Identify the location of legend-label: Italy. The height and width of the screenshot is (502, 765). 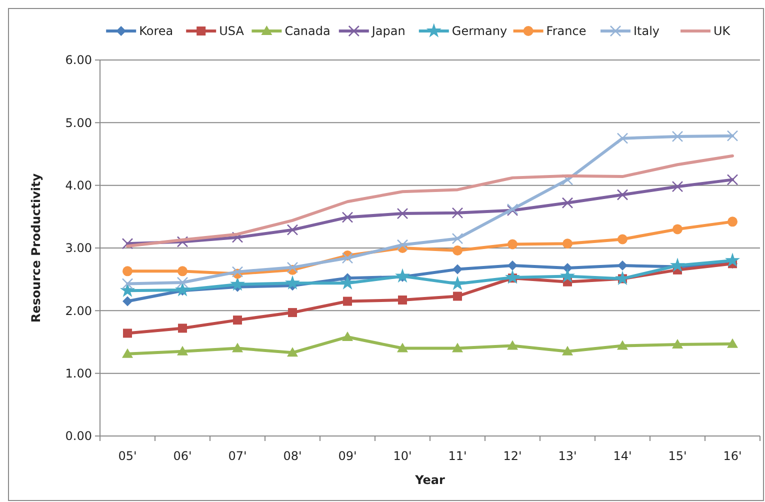
(647, 31).